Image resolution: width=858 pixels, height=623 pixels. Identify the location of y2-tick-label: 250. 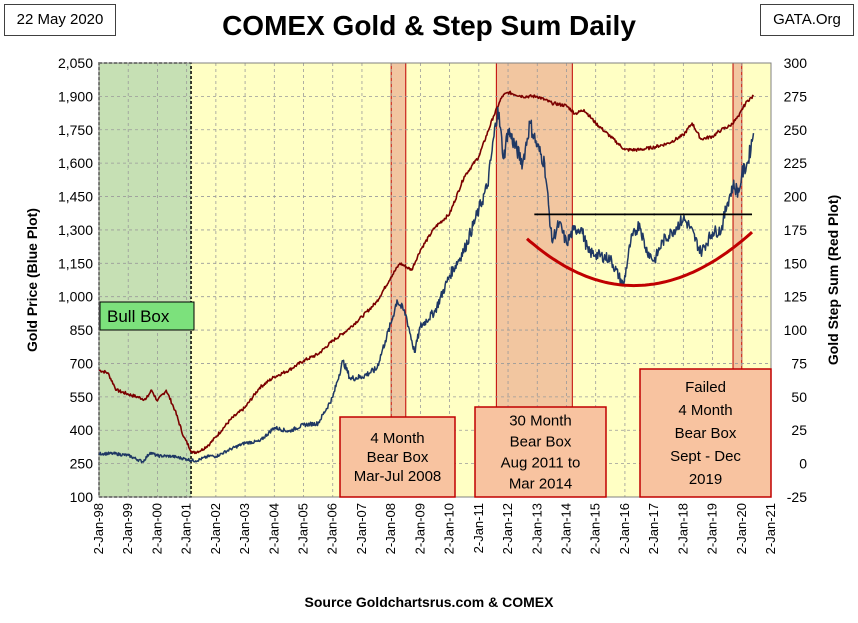
(796, 130).